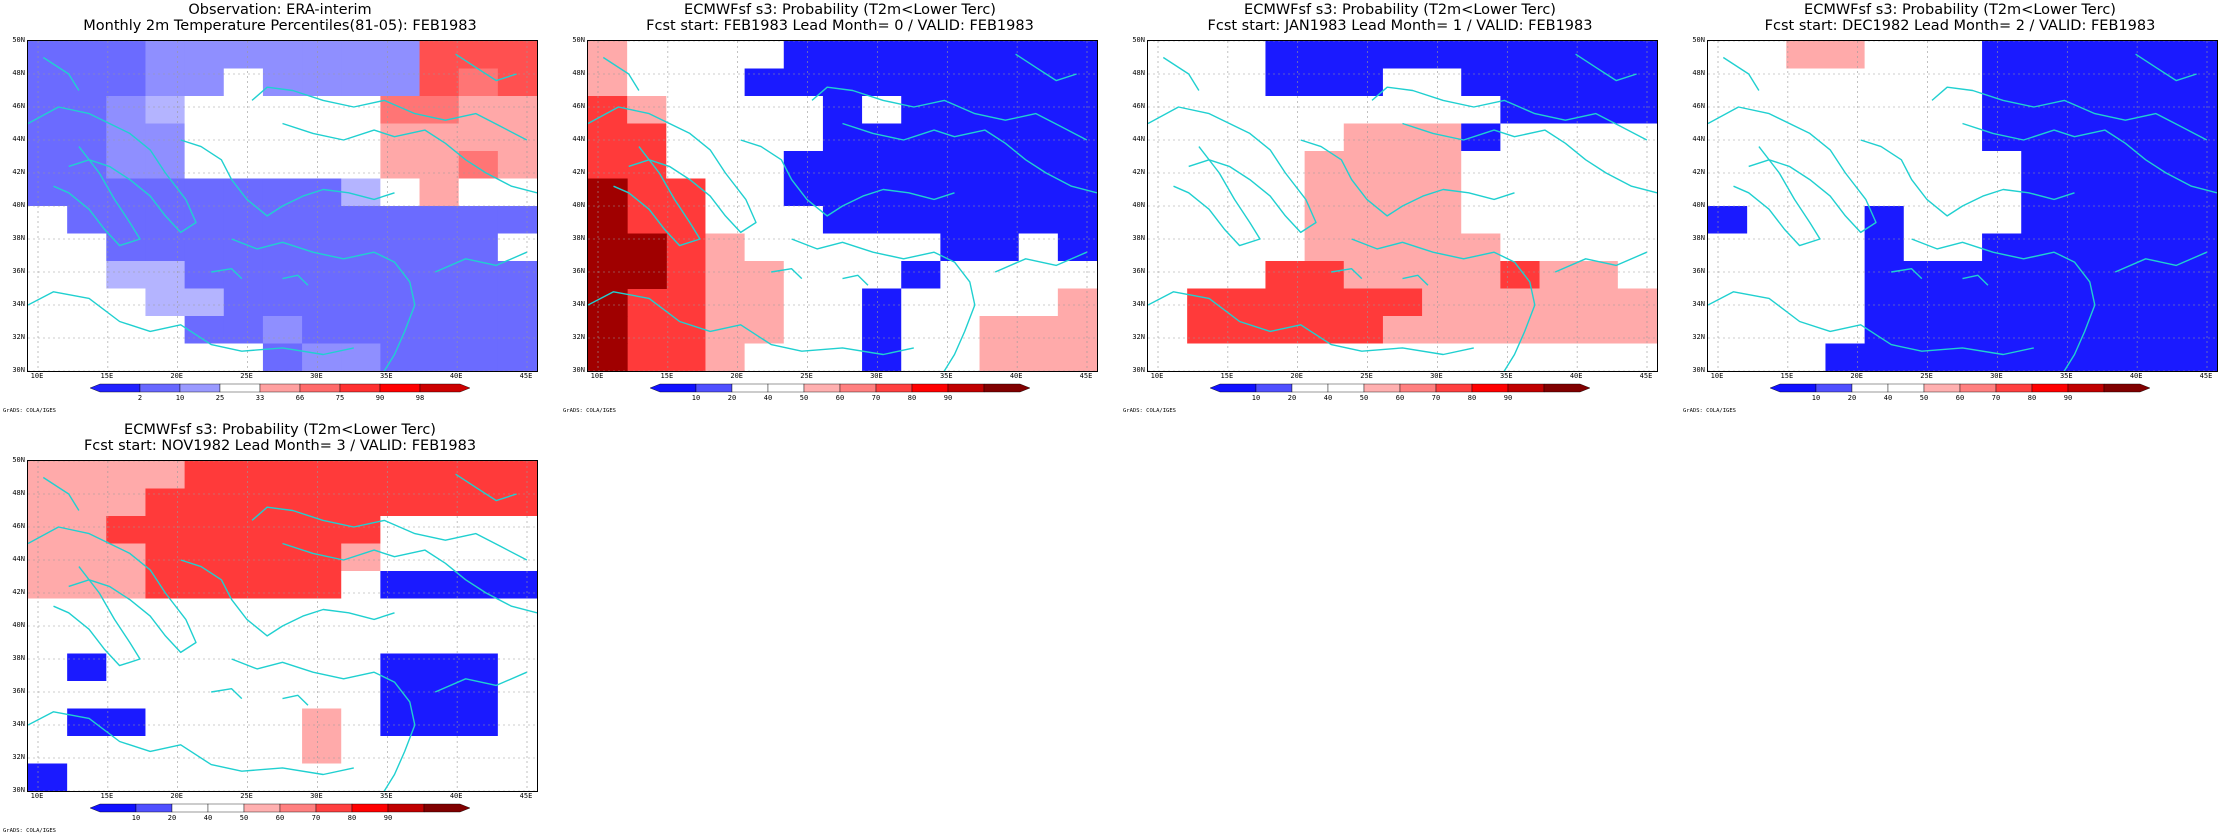  Describe the element at coordinates (842, 206) in the screenshot. I see `map-canvas` at that location.